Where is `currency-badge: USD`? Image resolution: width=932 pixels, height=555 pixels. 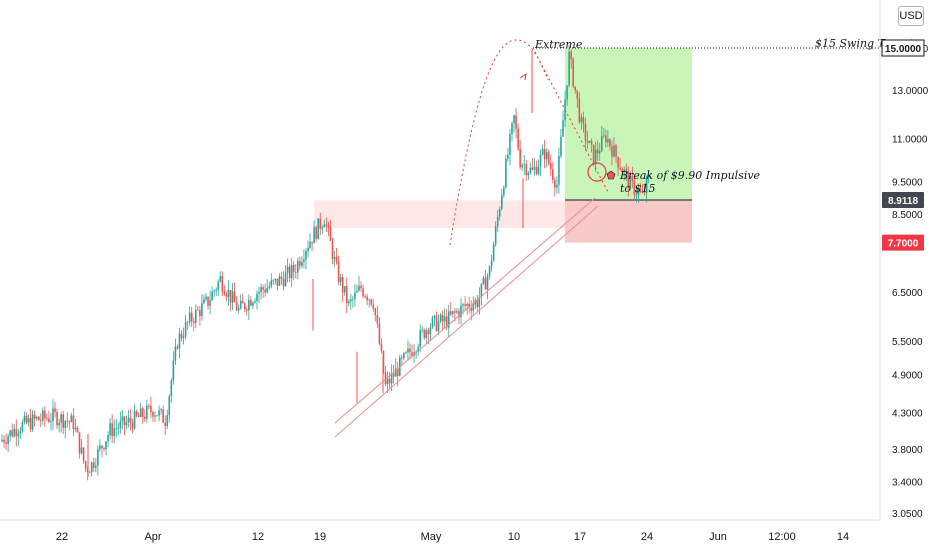
currency-badge: USD is located at coordinates (911, 16).